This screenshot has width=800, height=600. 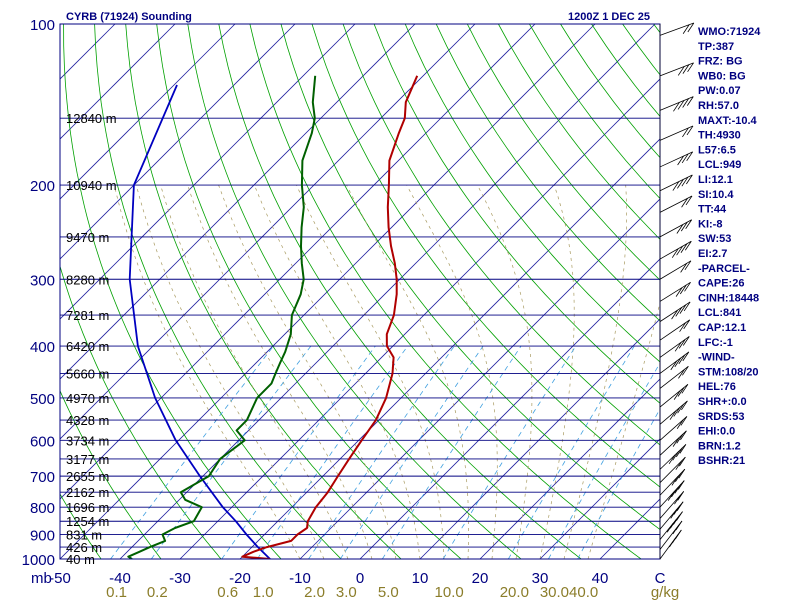 I want to click on pressure-tick-label: 400, so click(x=42, y=347).